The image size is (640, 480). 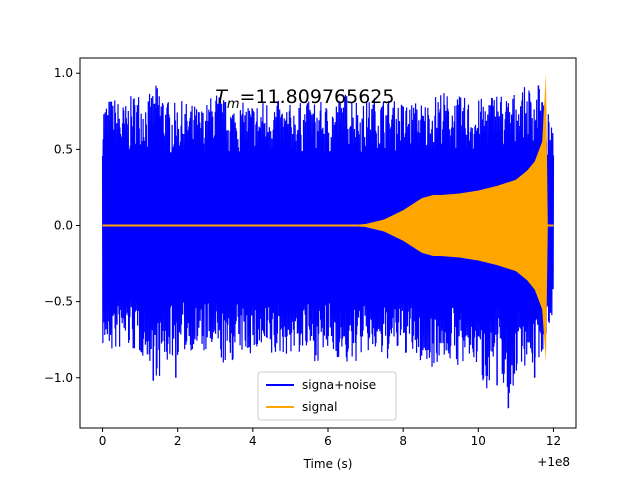 I want to click on legend: signa+noise signal, so click(x=327, y=396).